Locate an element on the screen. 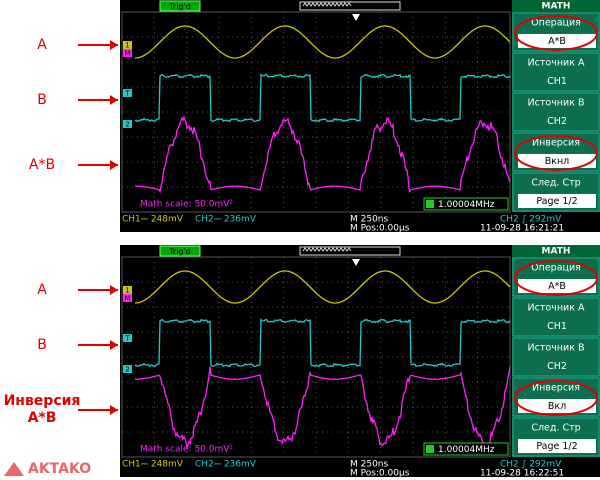  datetime: 11-09-28 16:21:21 is located at coordinates (522, 229).